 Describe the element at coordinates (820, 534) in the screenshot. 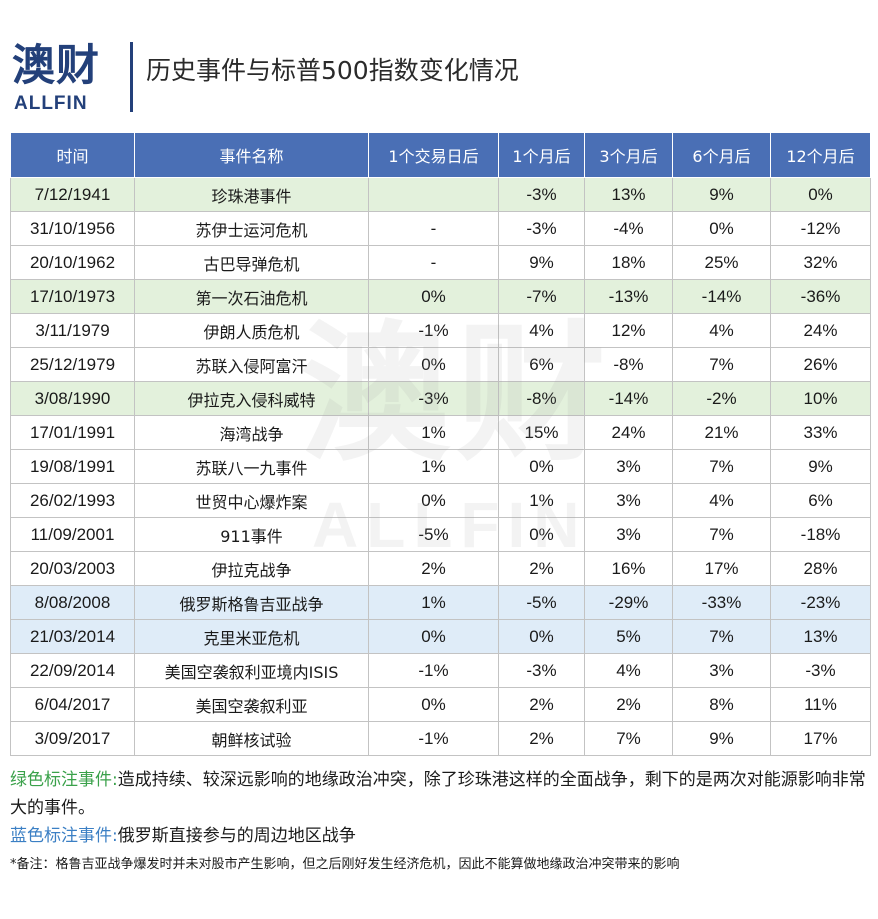

I see `cell-12month: -18%` at that location.